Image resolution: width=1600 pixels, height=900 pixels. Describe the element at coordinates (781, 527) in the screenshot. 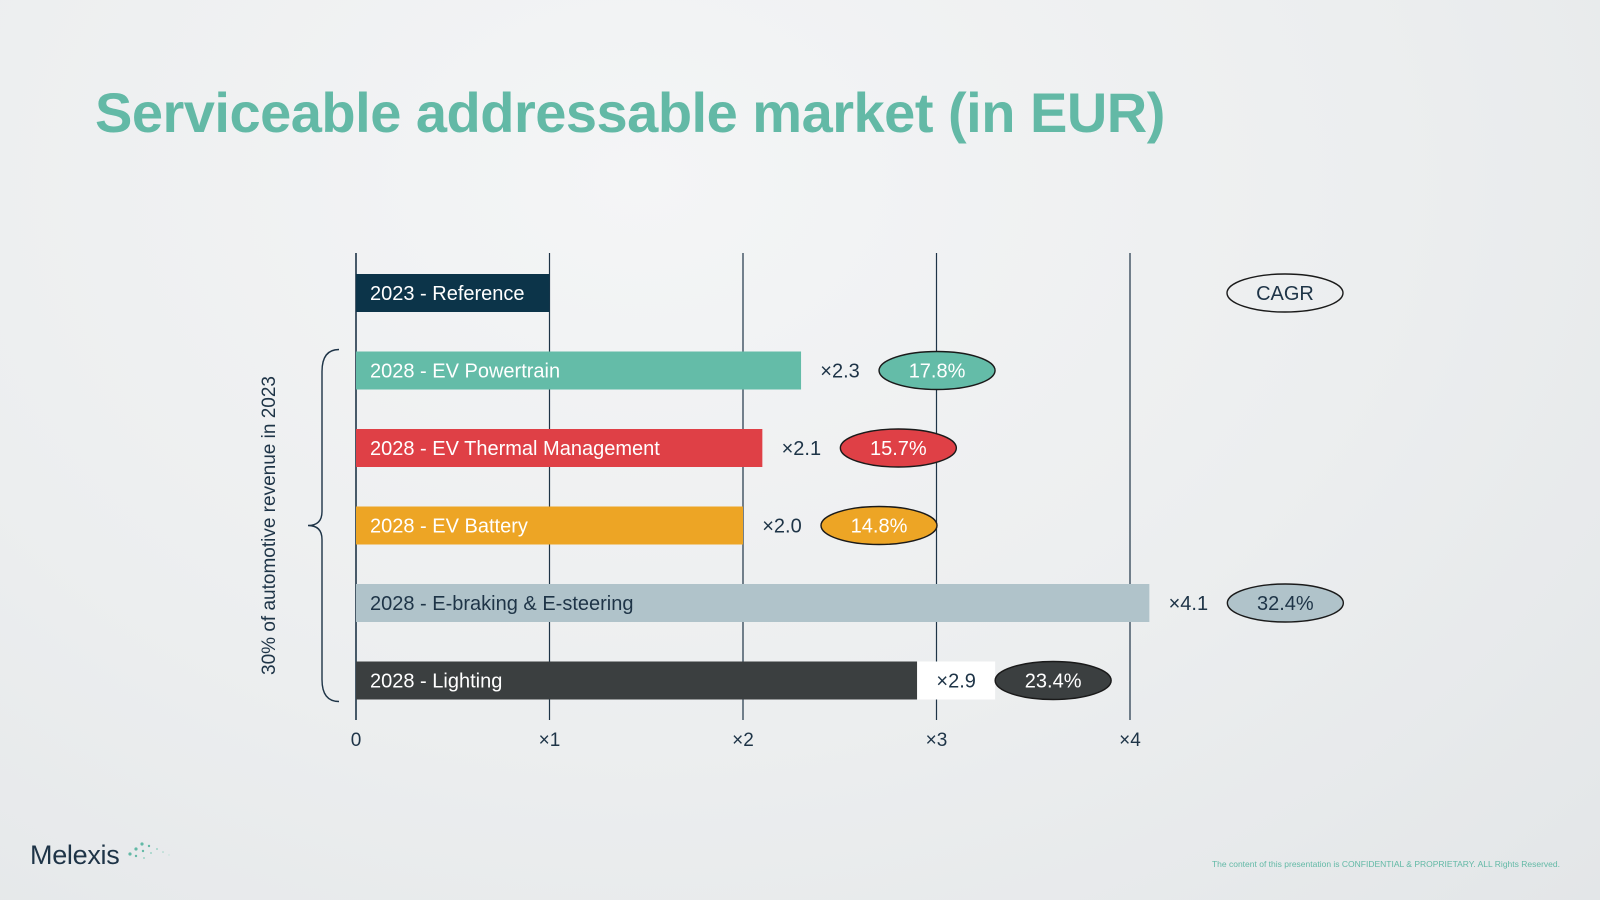

I see `multiplier-label: ×2.0` at that location.